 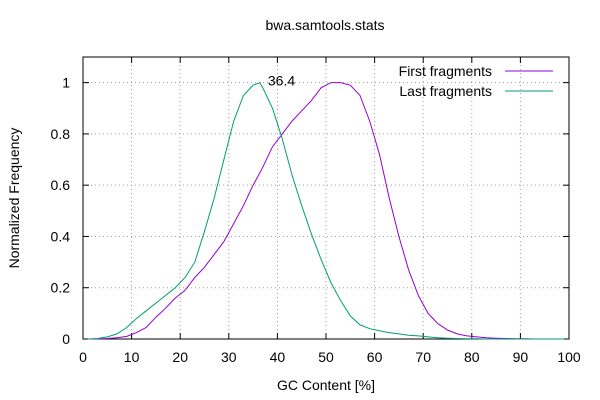 What do you see at coordinates (423, 357) in the screenshot?
I see `x-tick-label: 70` at bounding box center [423, 357].